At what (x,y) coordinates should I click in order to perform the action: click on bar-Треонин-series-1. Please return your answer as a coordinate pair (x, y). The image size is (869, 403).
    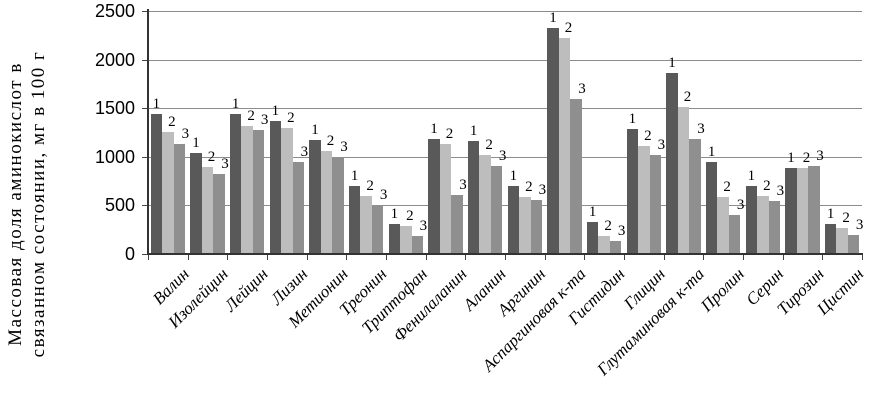
    Looking at the image, I should click on (354, 219).